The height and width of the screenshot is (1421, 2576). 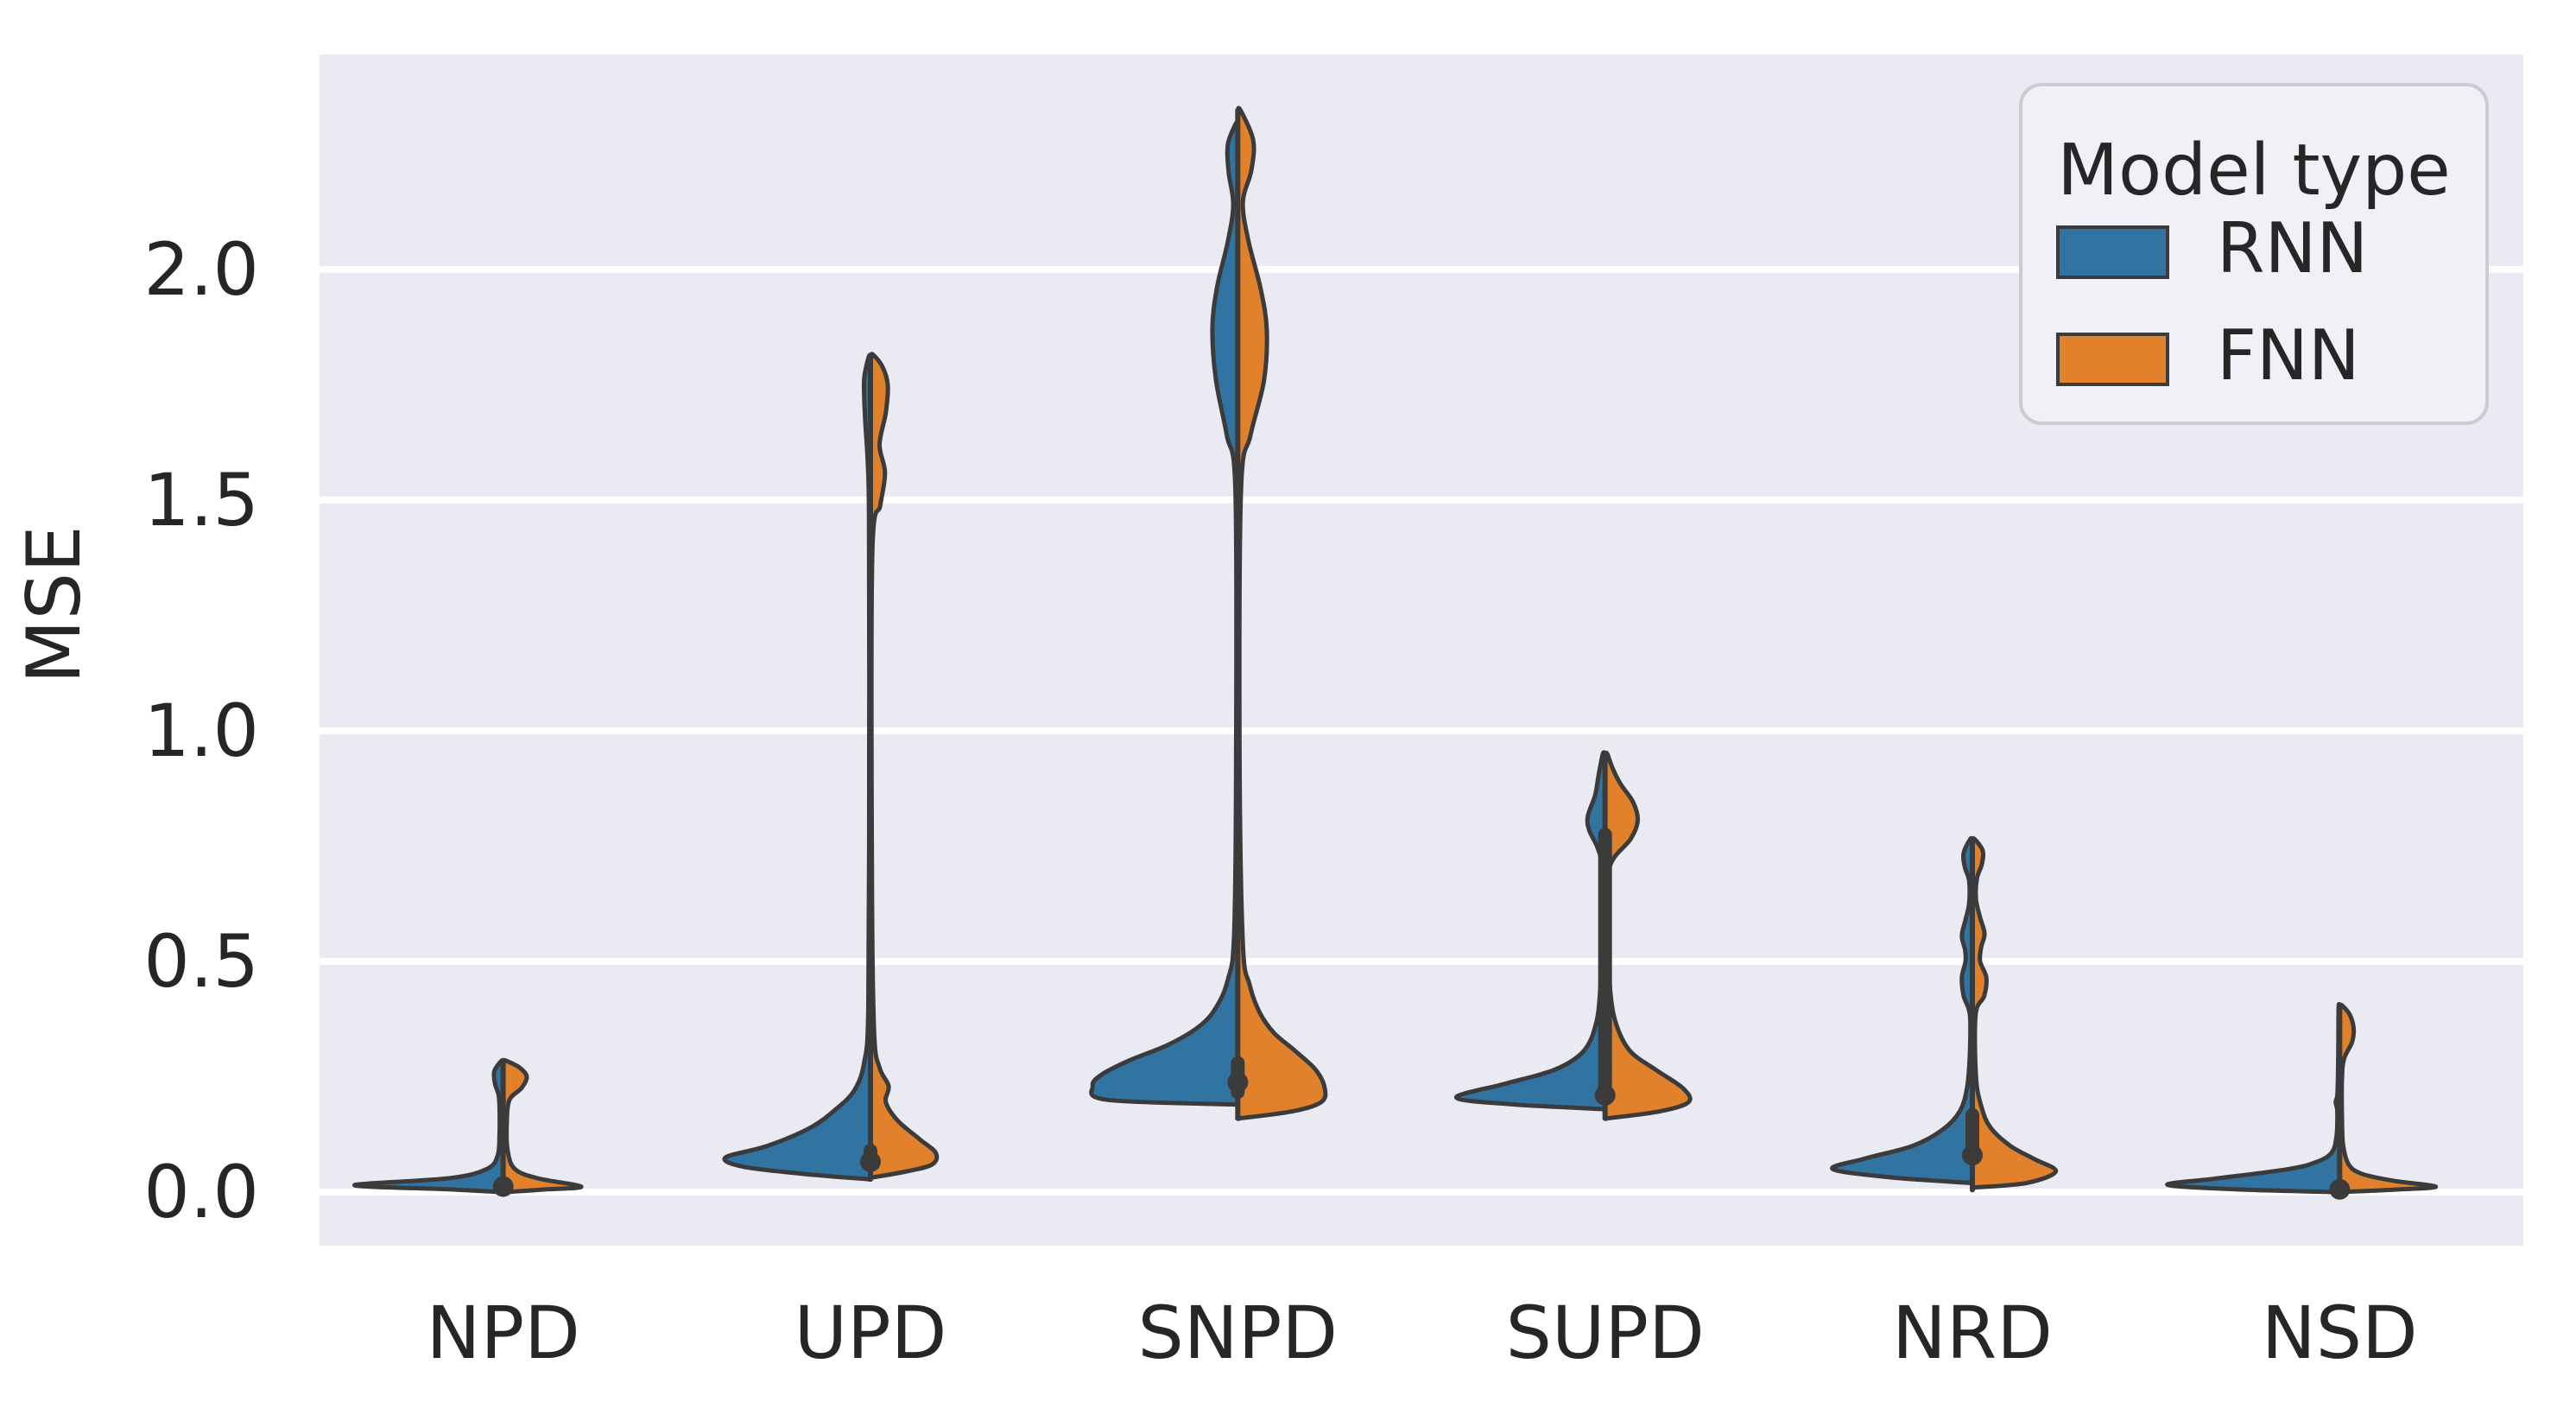 I want to click on x-axis-ticks: NPD UPD SNPD SUPD NRD NSD, so click(x=1422, y=1333).